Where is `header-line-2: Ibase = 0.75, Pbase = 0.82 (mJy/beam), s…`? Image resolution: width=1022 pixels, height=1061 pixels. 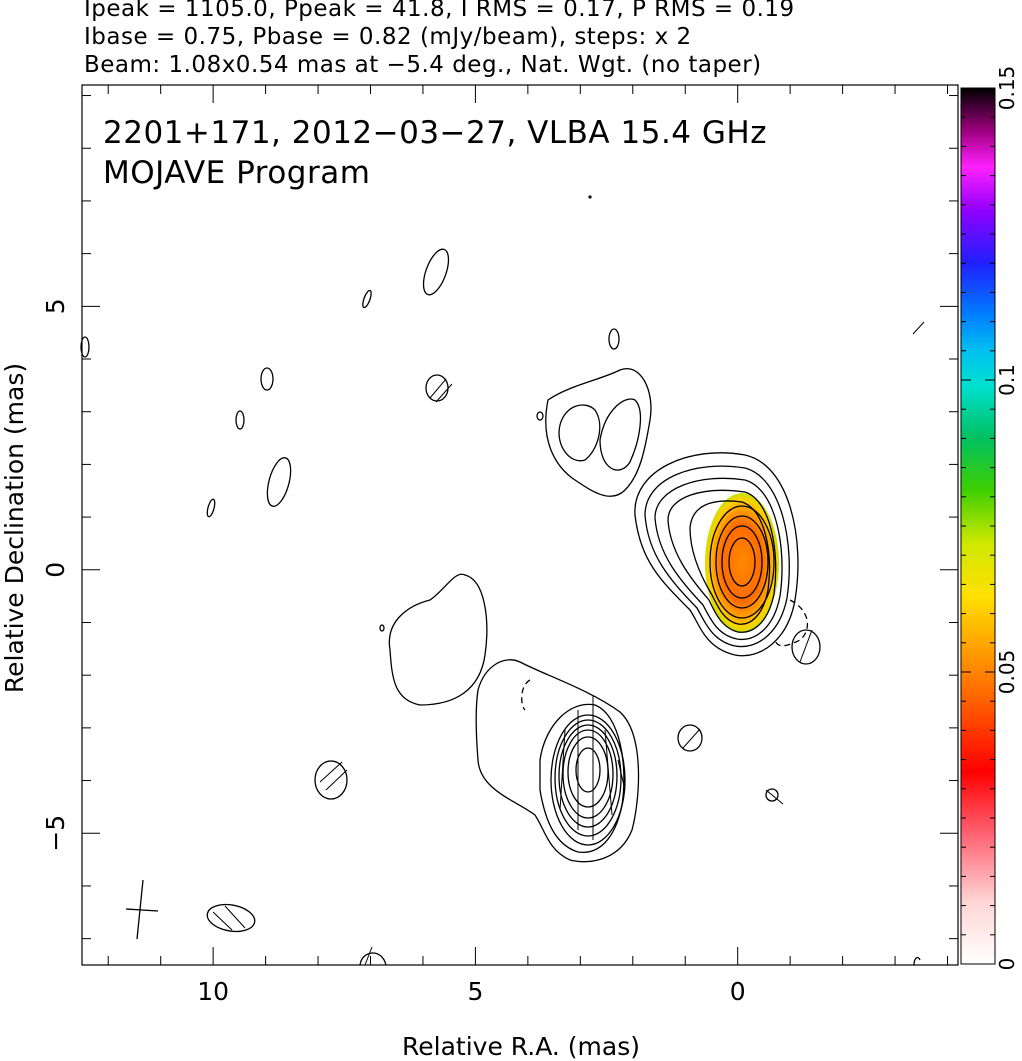 header-line-2: Ibase = 0.75, Pbase = 0.82 (mJy/beam), s… is located at coordinates (388, 37).